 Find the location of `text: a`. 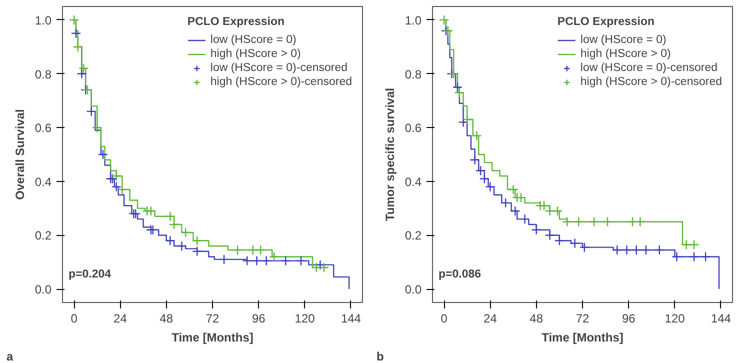

text: a is located at coordinates (10, 356).